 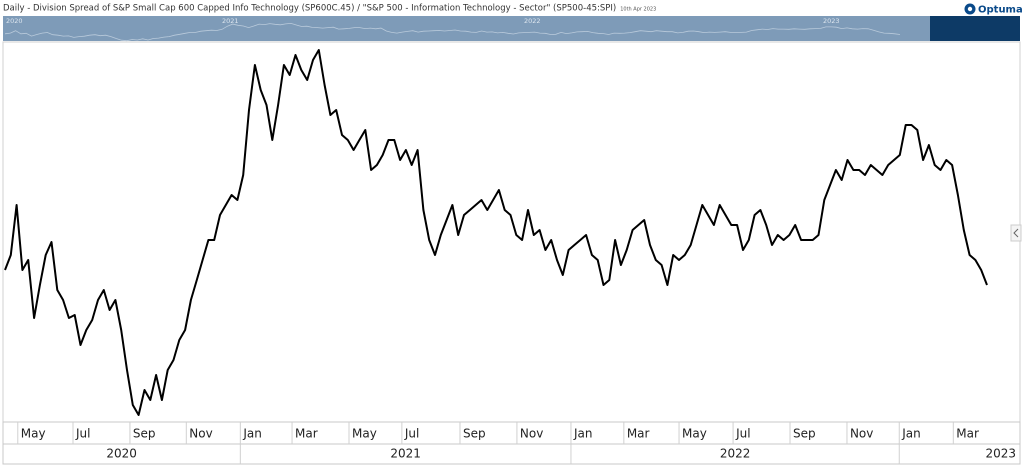 I want to click on side-button-arrow, so click(x=1016, y=233).